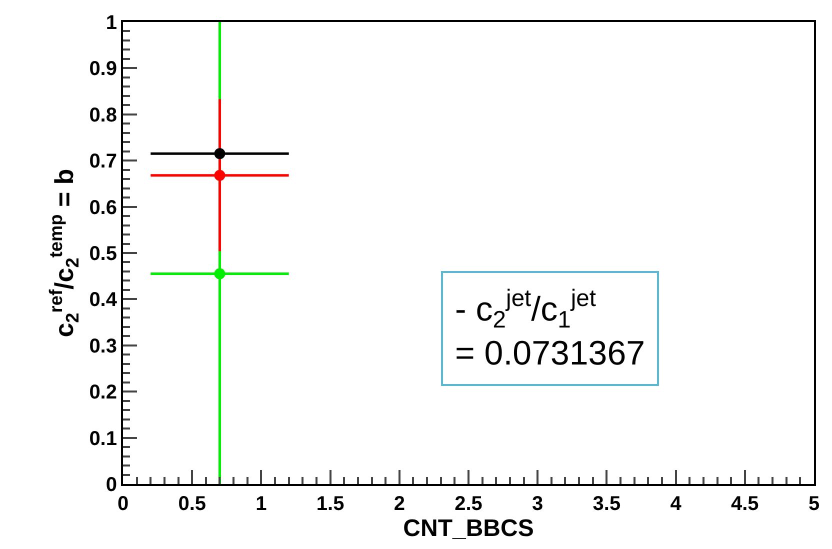 The height and width of the screenshot is (549, 832). I want to click on x-tick-label: 4.5, so click(744, 504).